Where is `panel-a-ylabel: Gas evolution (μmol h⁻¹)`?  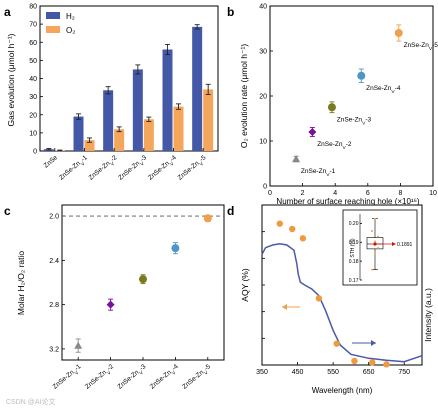 panel-a-ylabel: Gas evolution (μmol h⁻¹) is located at coordinates (11, 79).